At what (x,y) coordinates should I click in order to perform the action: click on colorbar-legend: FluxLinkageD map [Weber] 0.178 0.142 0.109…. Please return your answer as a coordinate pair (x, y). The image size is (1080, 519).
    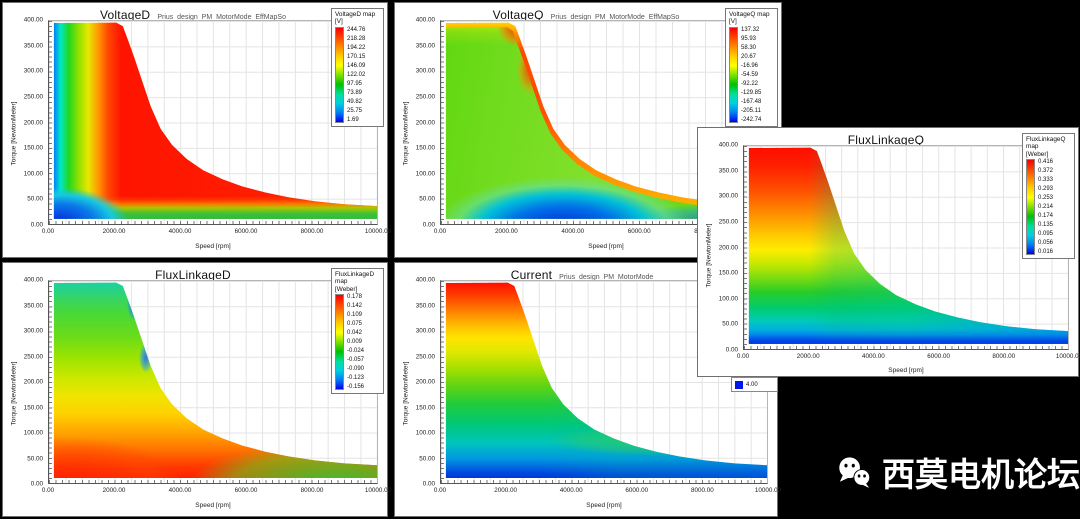
    Looking at the image, I should click on (357, 331).